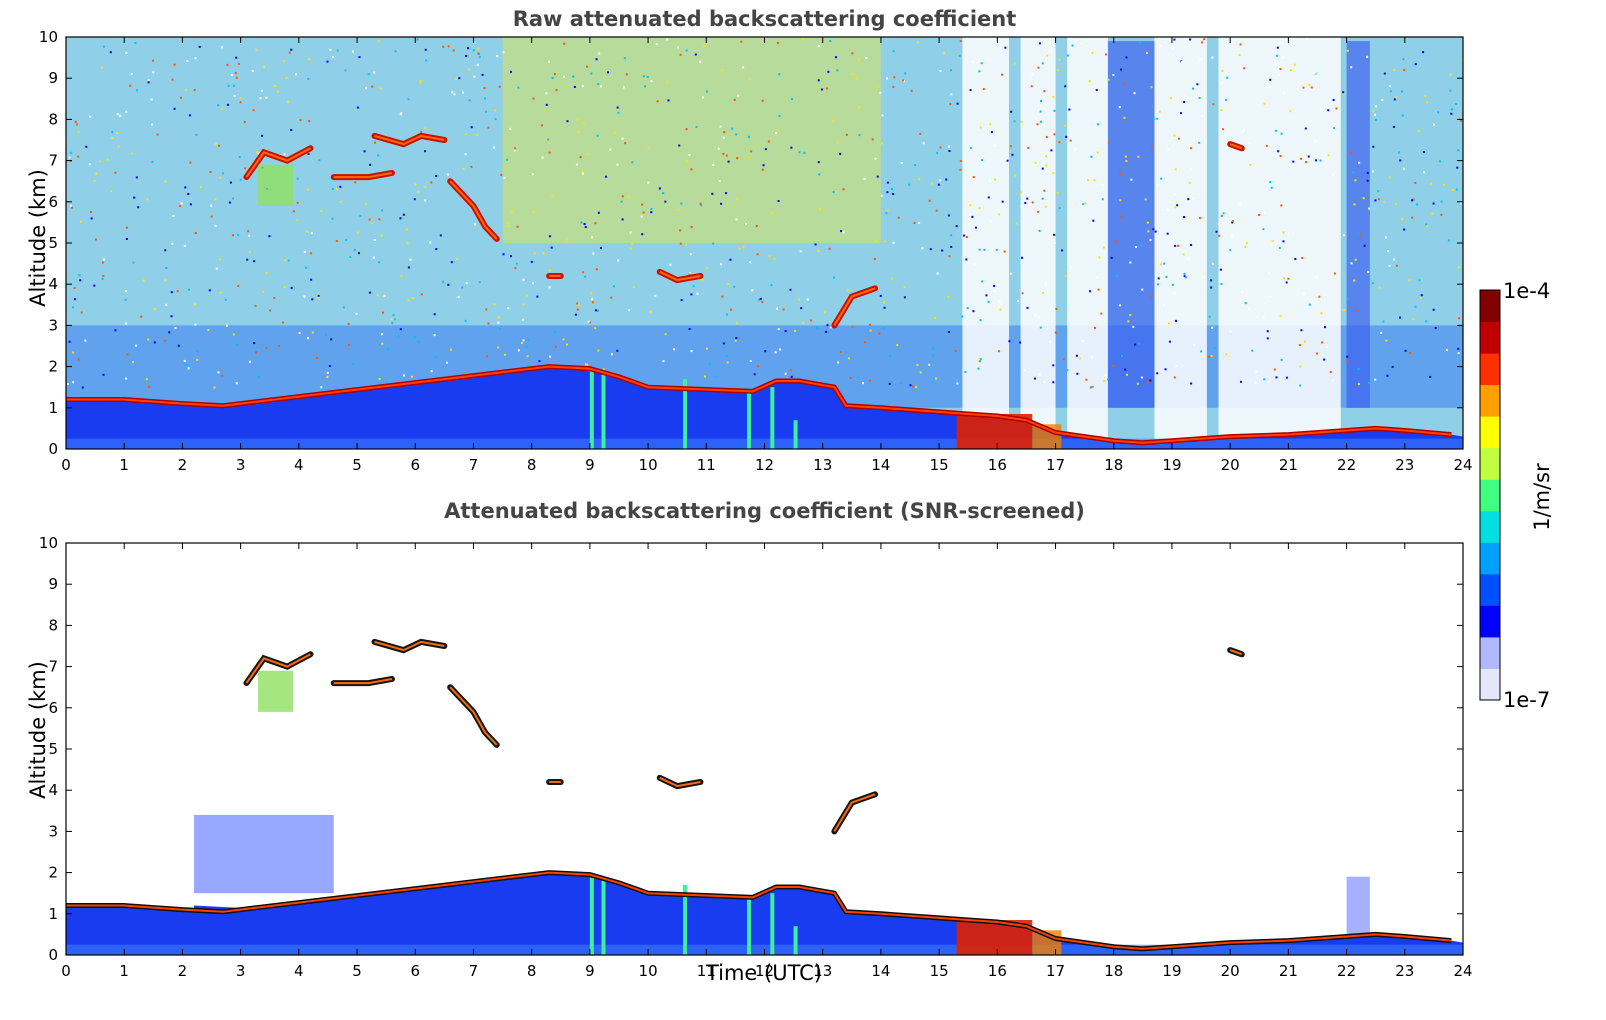 The image size is (1606, 1020). Describe the element at coordinates (53, 119) in the screenshot. I see `y-tick-label: 8` at that location.